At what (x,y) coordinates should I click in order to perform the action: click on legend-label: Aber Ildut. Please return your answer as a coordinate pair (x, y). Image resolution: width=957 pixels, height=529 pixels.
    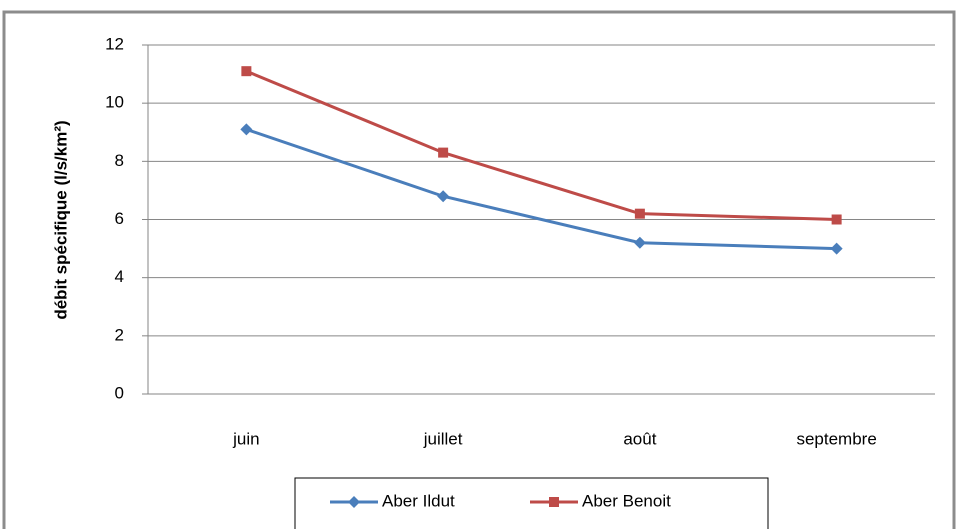
    Looking at the image, I should click on (418, 500).